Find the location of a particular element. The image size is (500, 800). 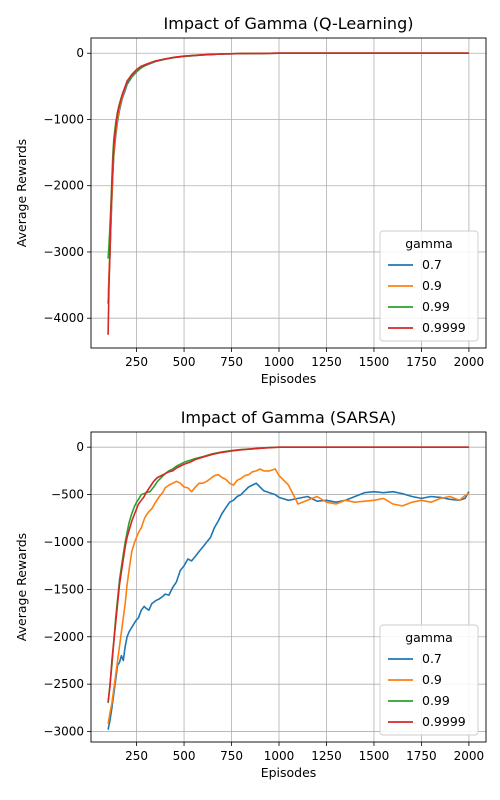

y-tick-label: −1500 is located at coordinates (63, 589).